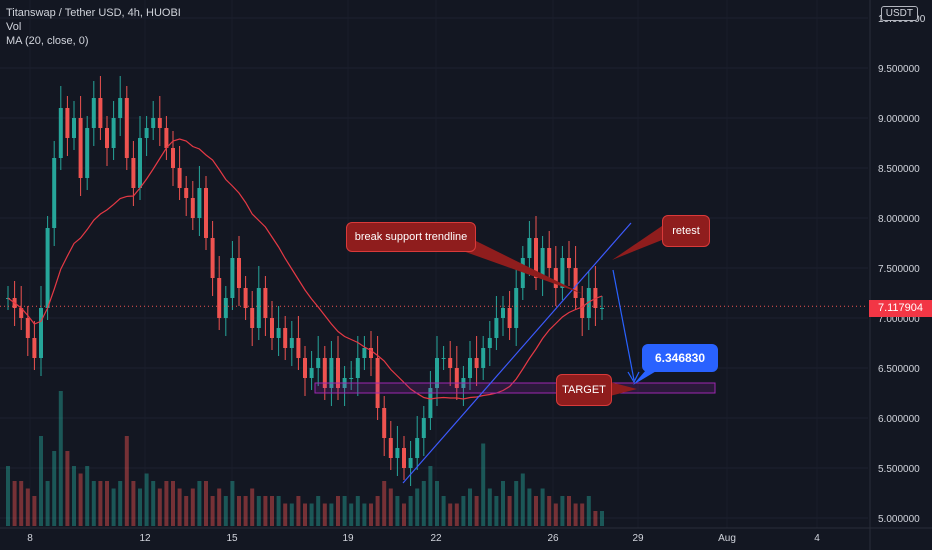  What do you see at coordinates (680, 358) in the screenshot?
I see `target-price-label: 6.346830` at bounding box center [680, 358].